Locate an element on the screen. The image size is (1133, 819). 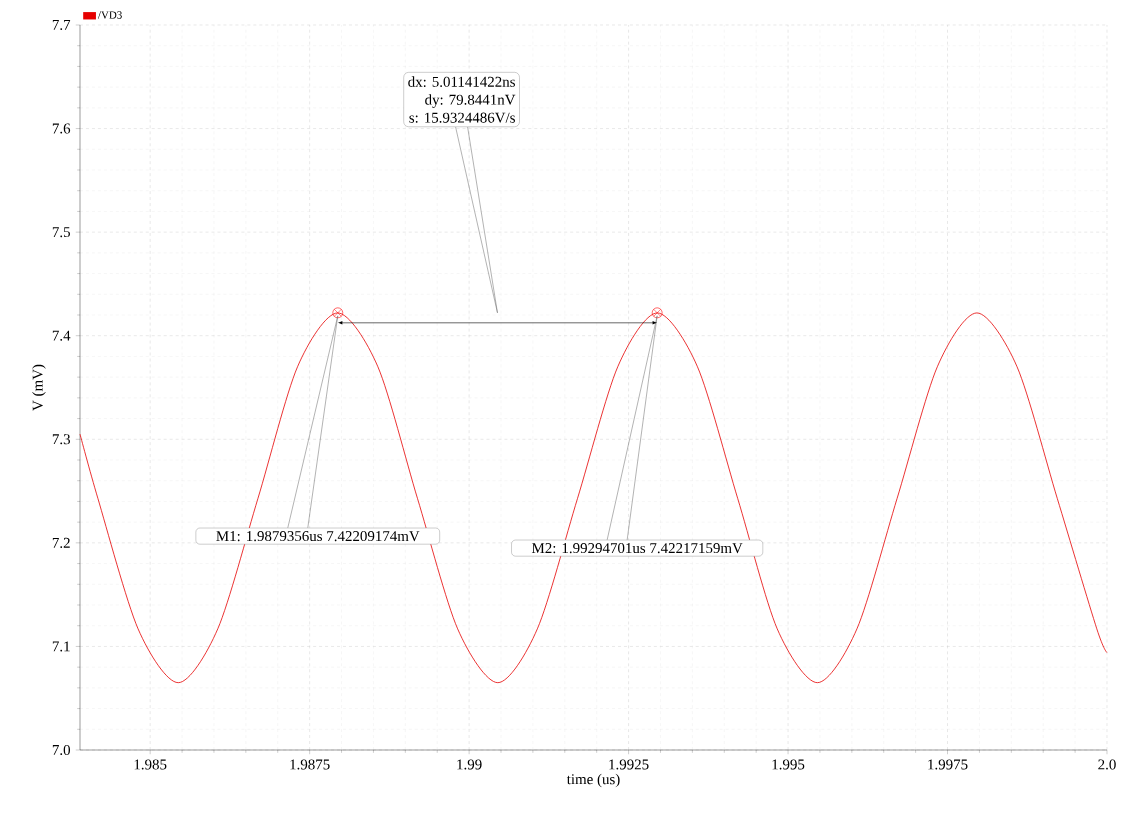
y-tick-label: 7.1 is located at coordinates (61, 646).